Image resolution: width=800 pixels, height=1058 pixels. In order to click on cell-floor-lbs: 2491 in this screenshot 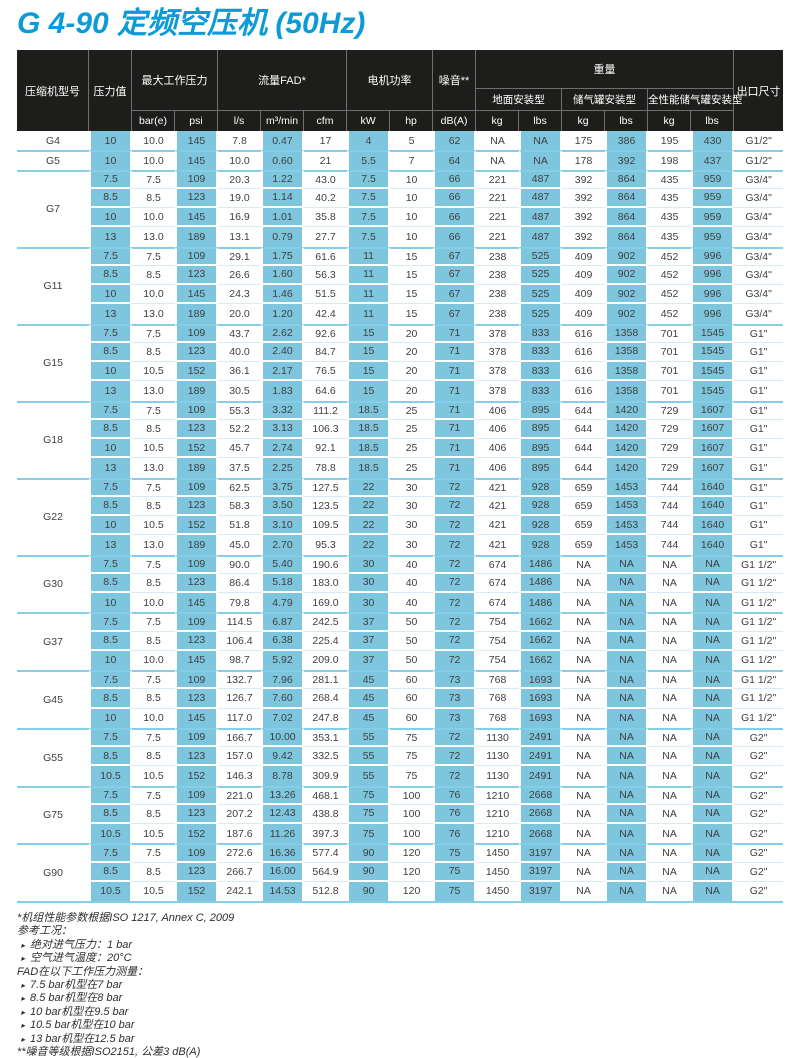, I will do `click(541, 776)`.